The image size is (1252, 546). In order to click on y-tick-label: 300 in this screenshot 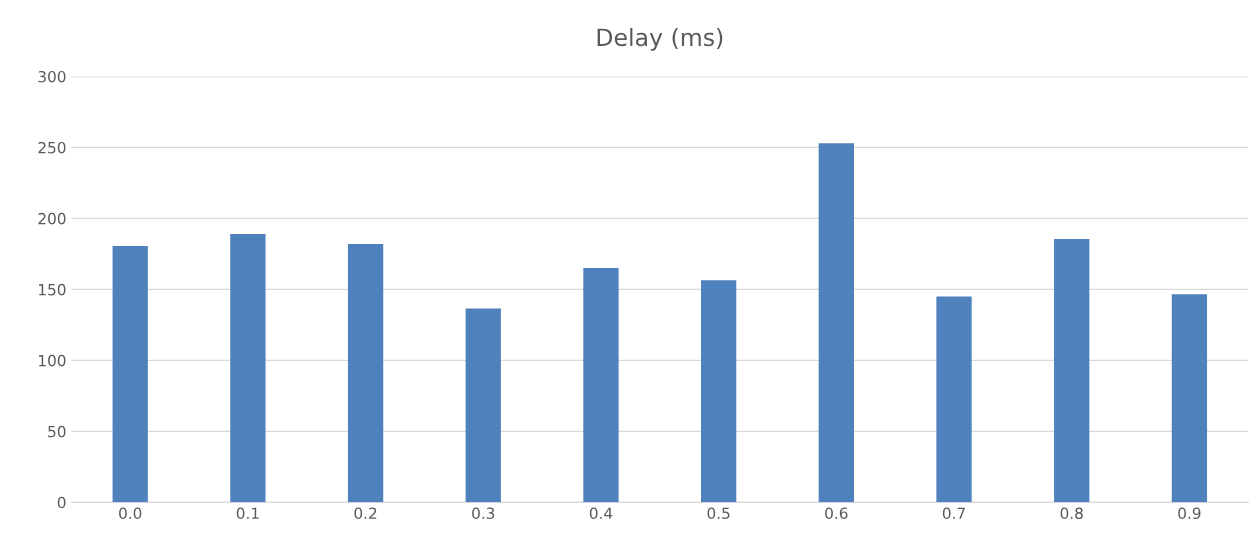, I will do `click(52, 76)`.